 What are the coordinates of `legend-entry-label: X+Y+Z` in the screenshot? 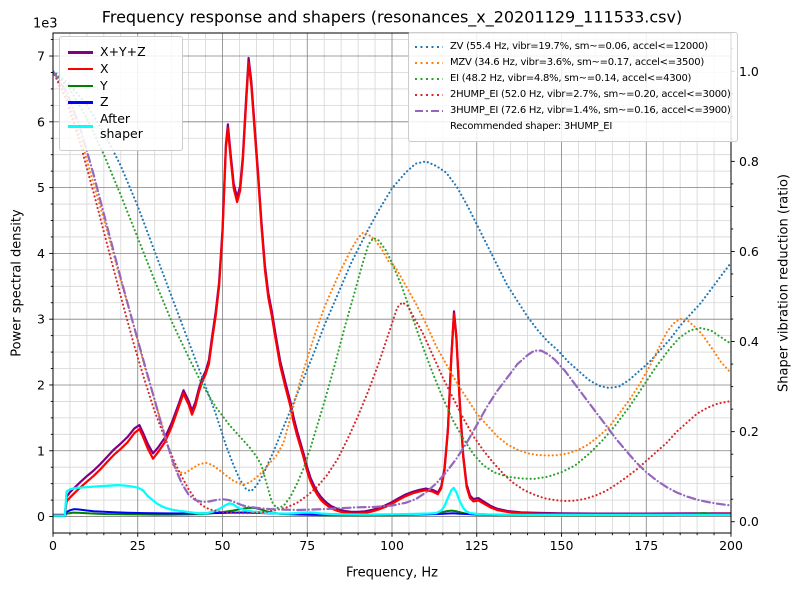 It's located at (123, 51).